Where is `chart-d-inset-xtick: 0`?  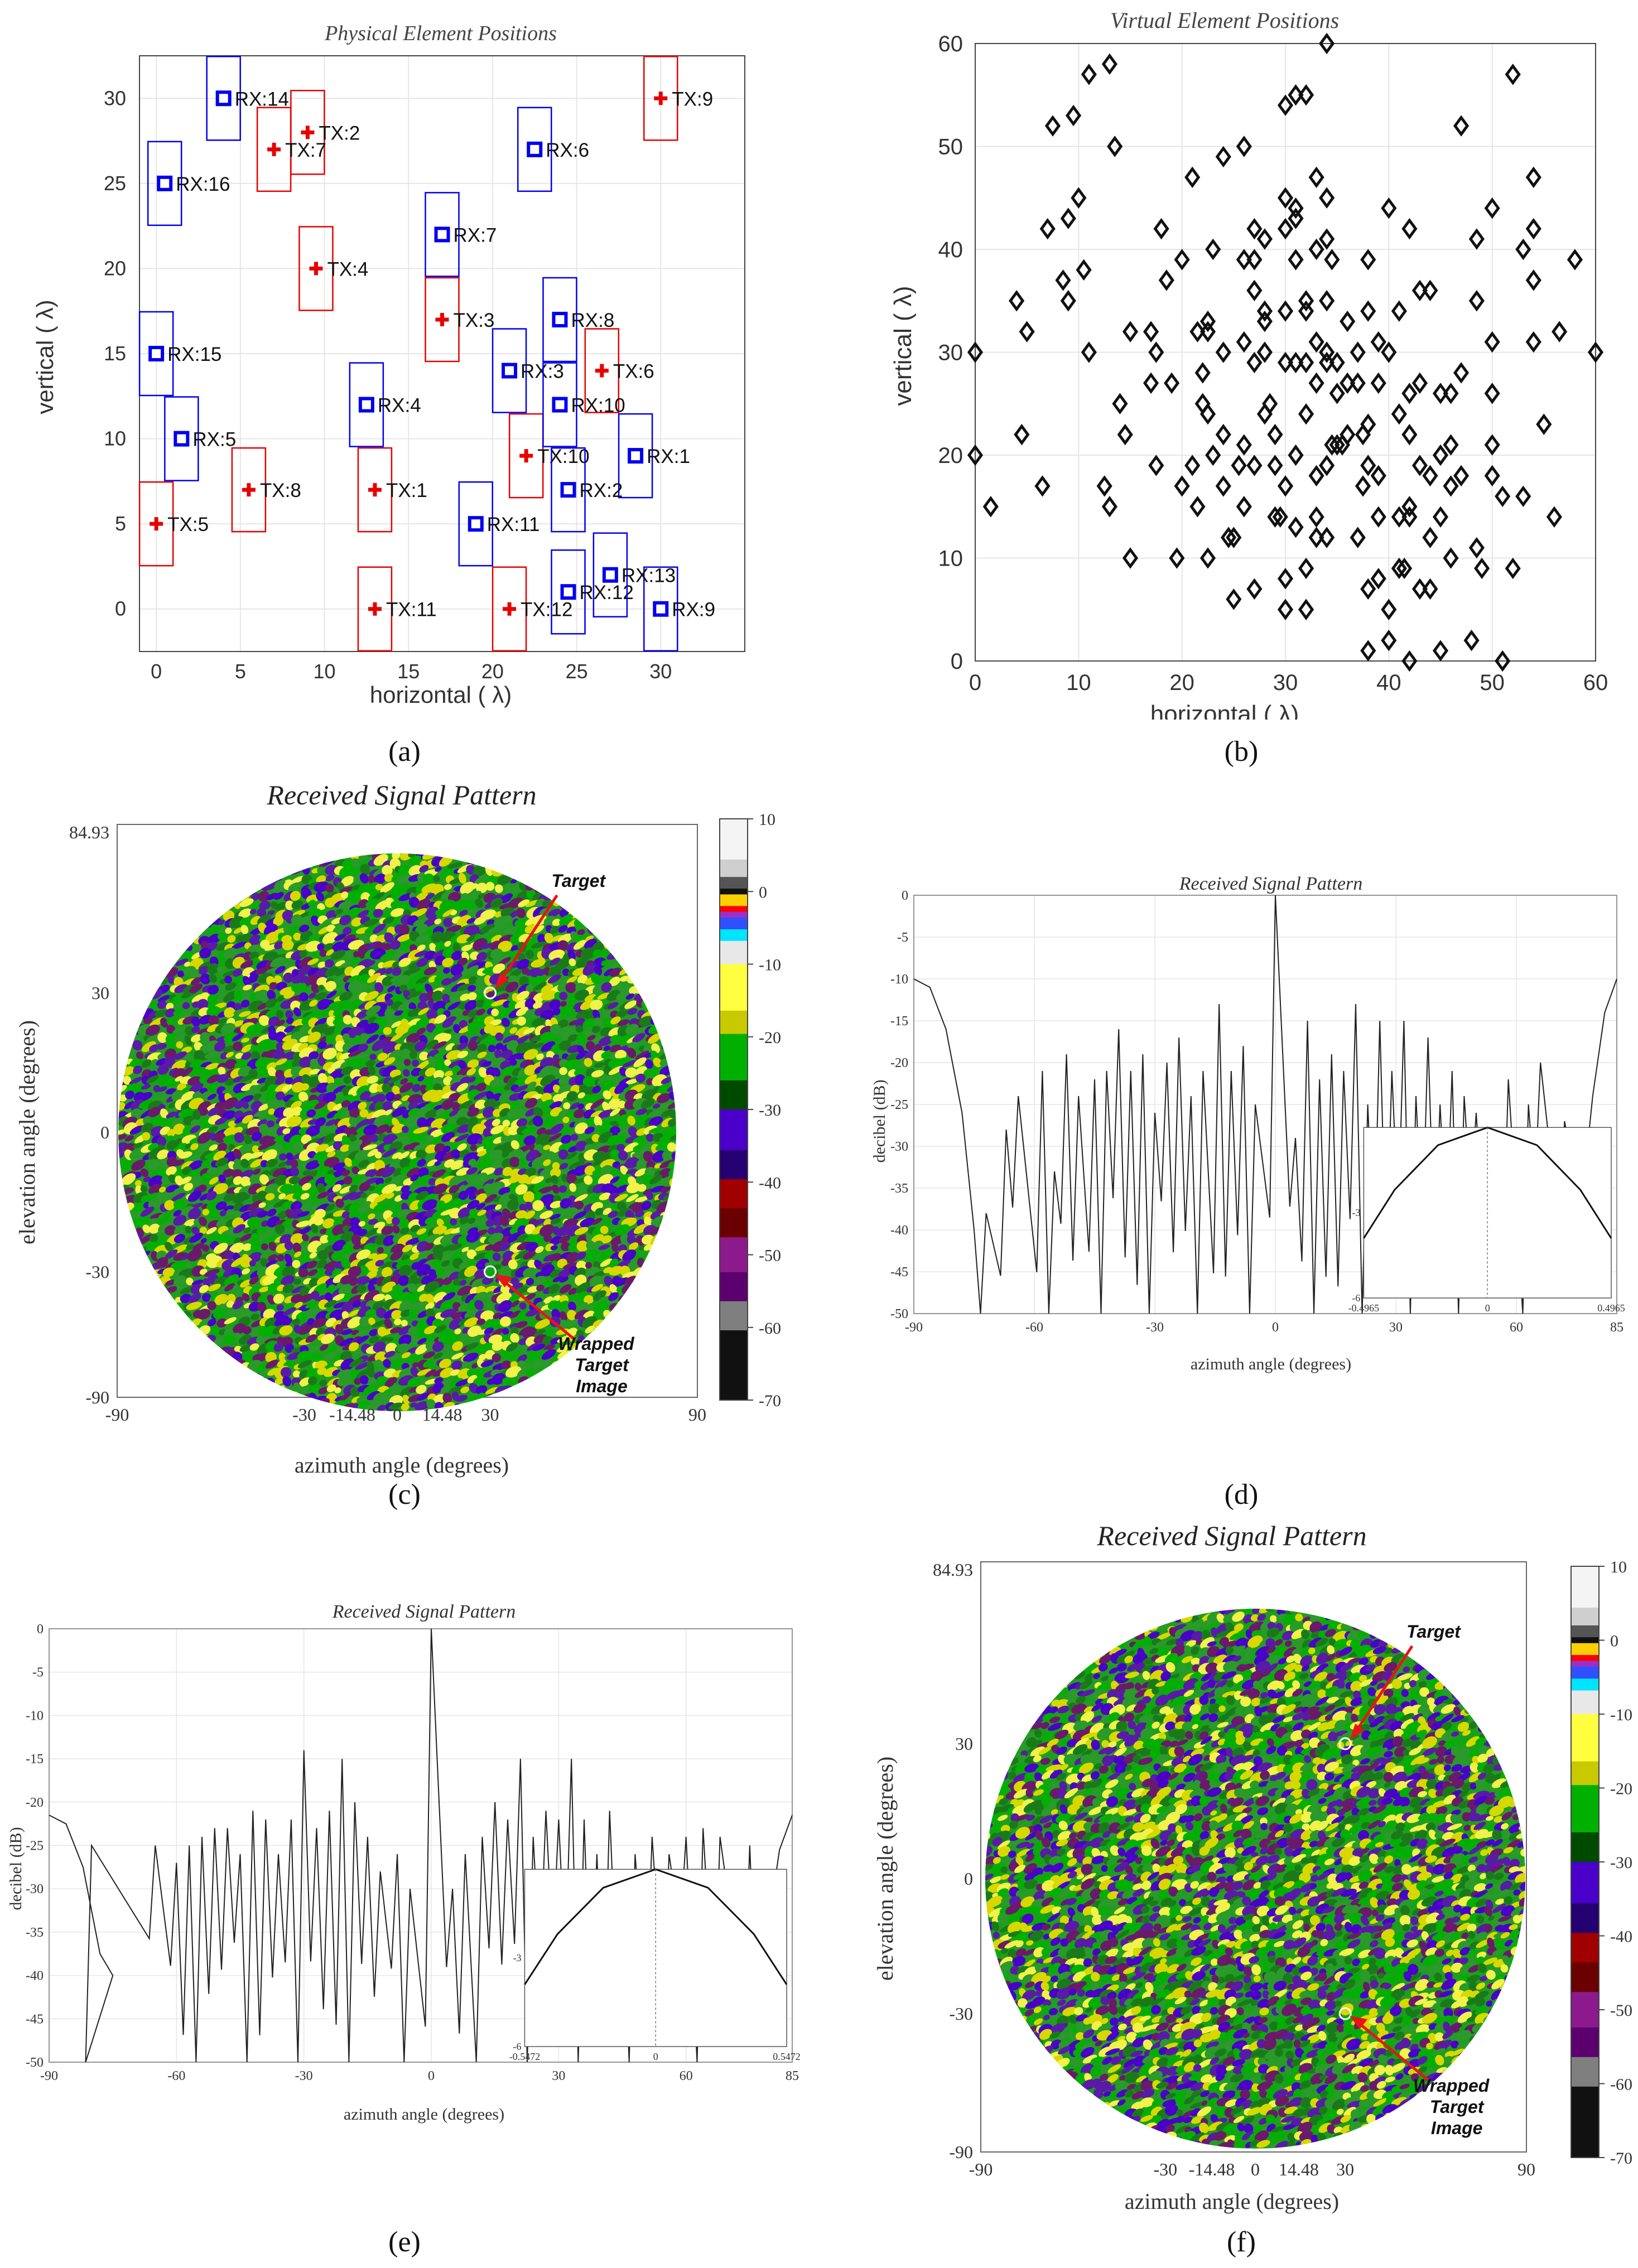
chart-d-inset-xtick: 0 is located at coordinates (1487, 1308).